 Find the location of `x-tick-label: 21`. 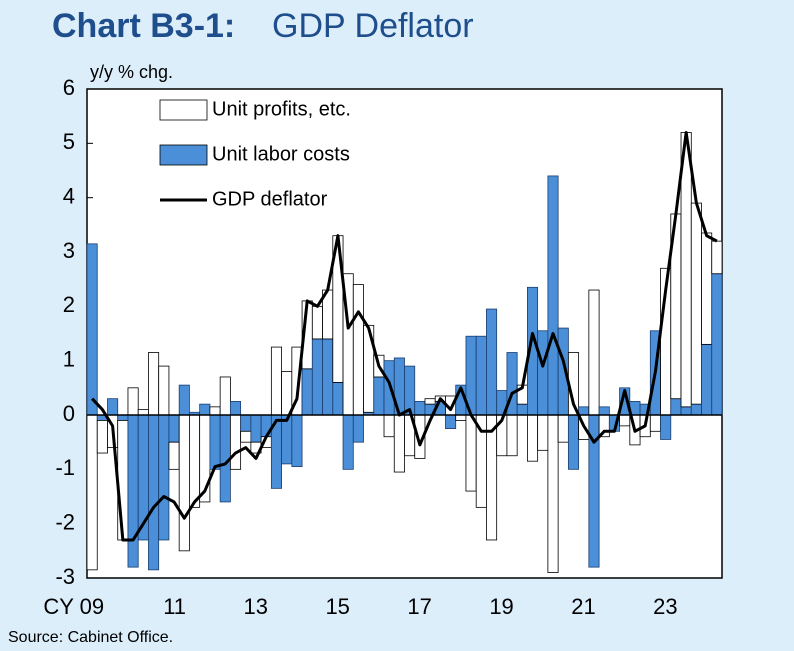

x-tick-label: 21 is located at coordinates (583, 606).